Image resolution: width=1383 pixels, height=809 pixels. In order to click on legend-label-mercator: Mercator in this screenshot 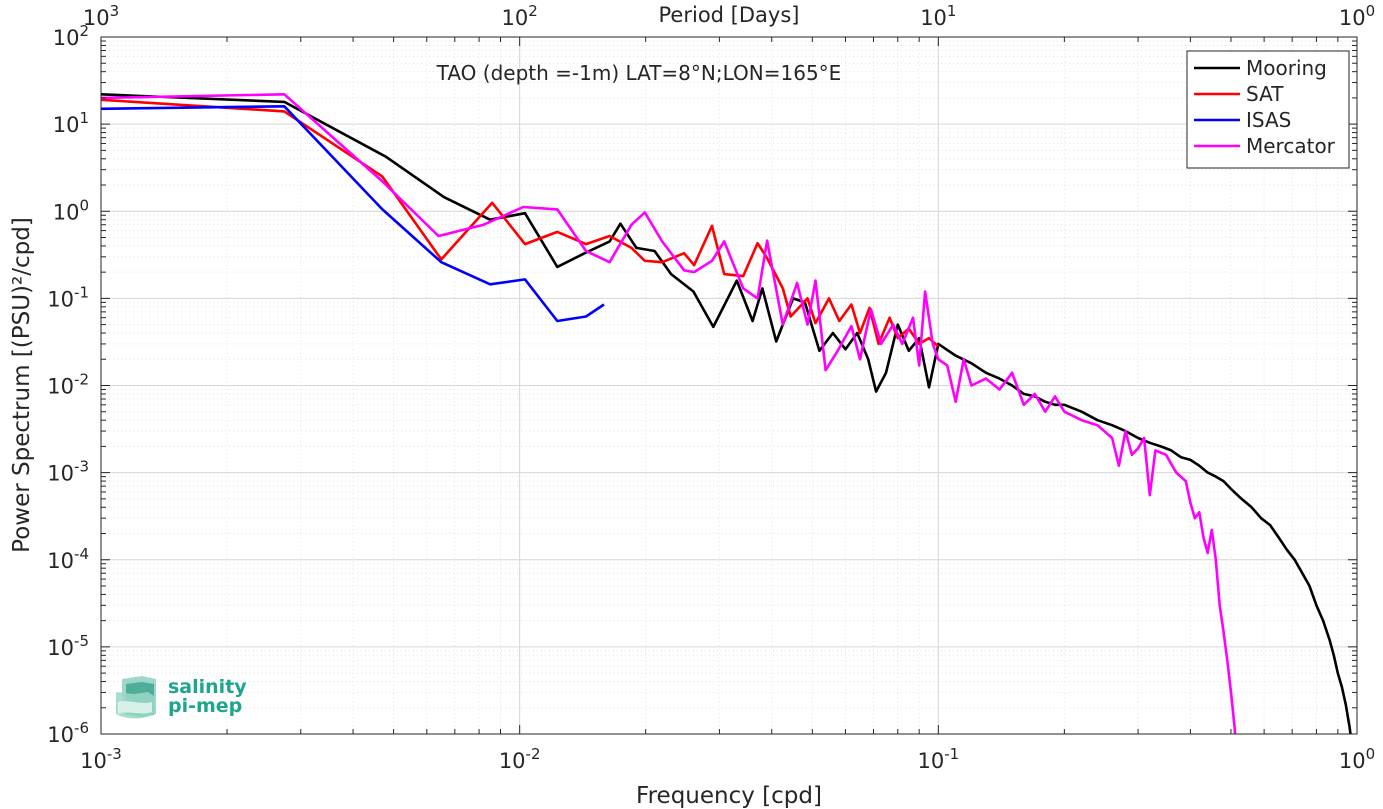, I will do `click(1291, 146)`.